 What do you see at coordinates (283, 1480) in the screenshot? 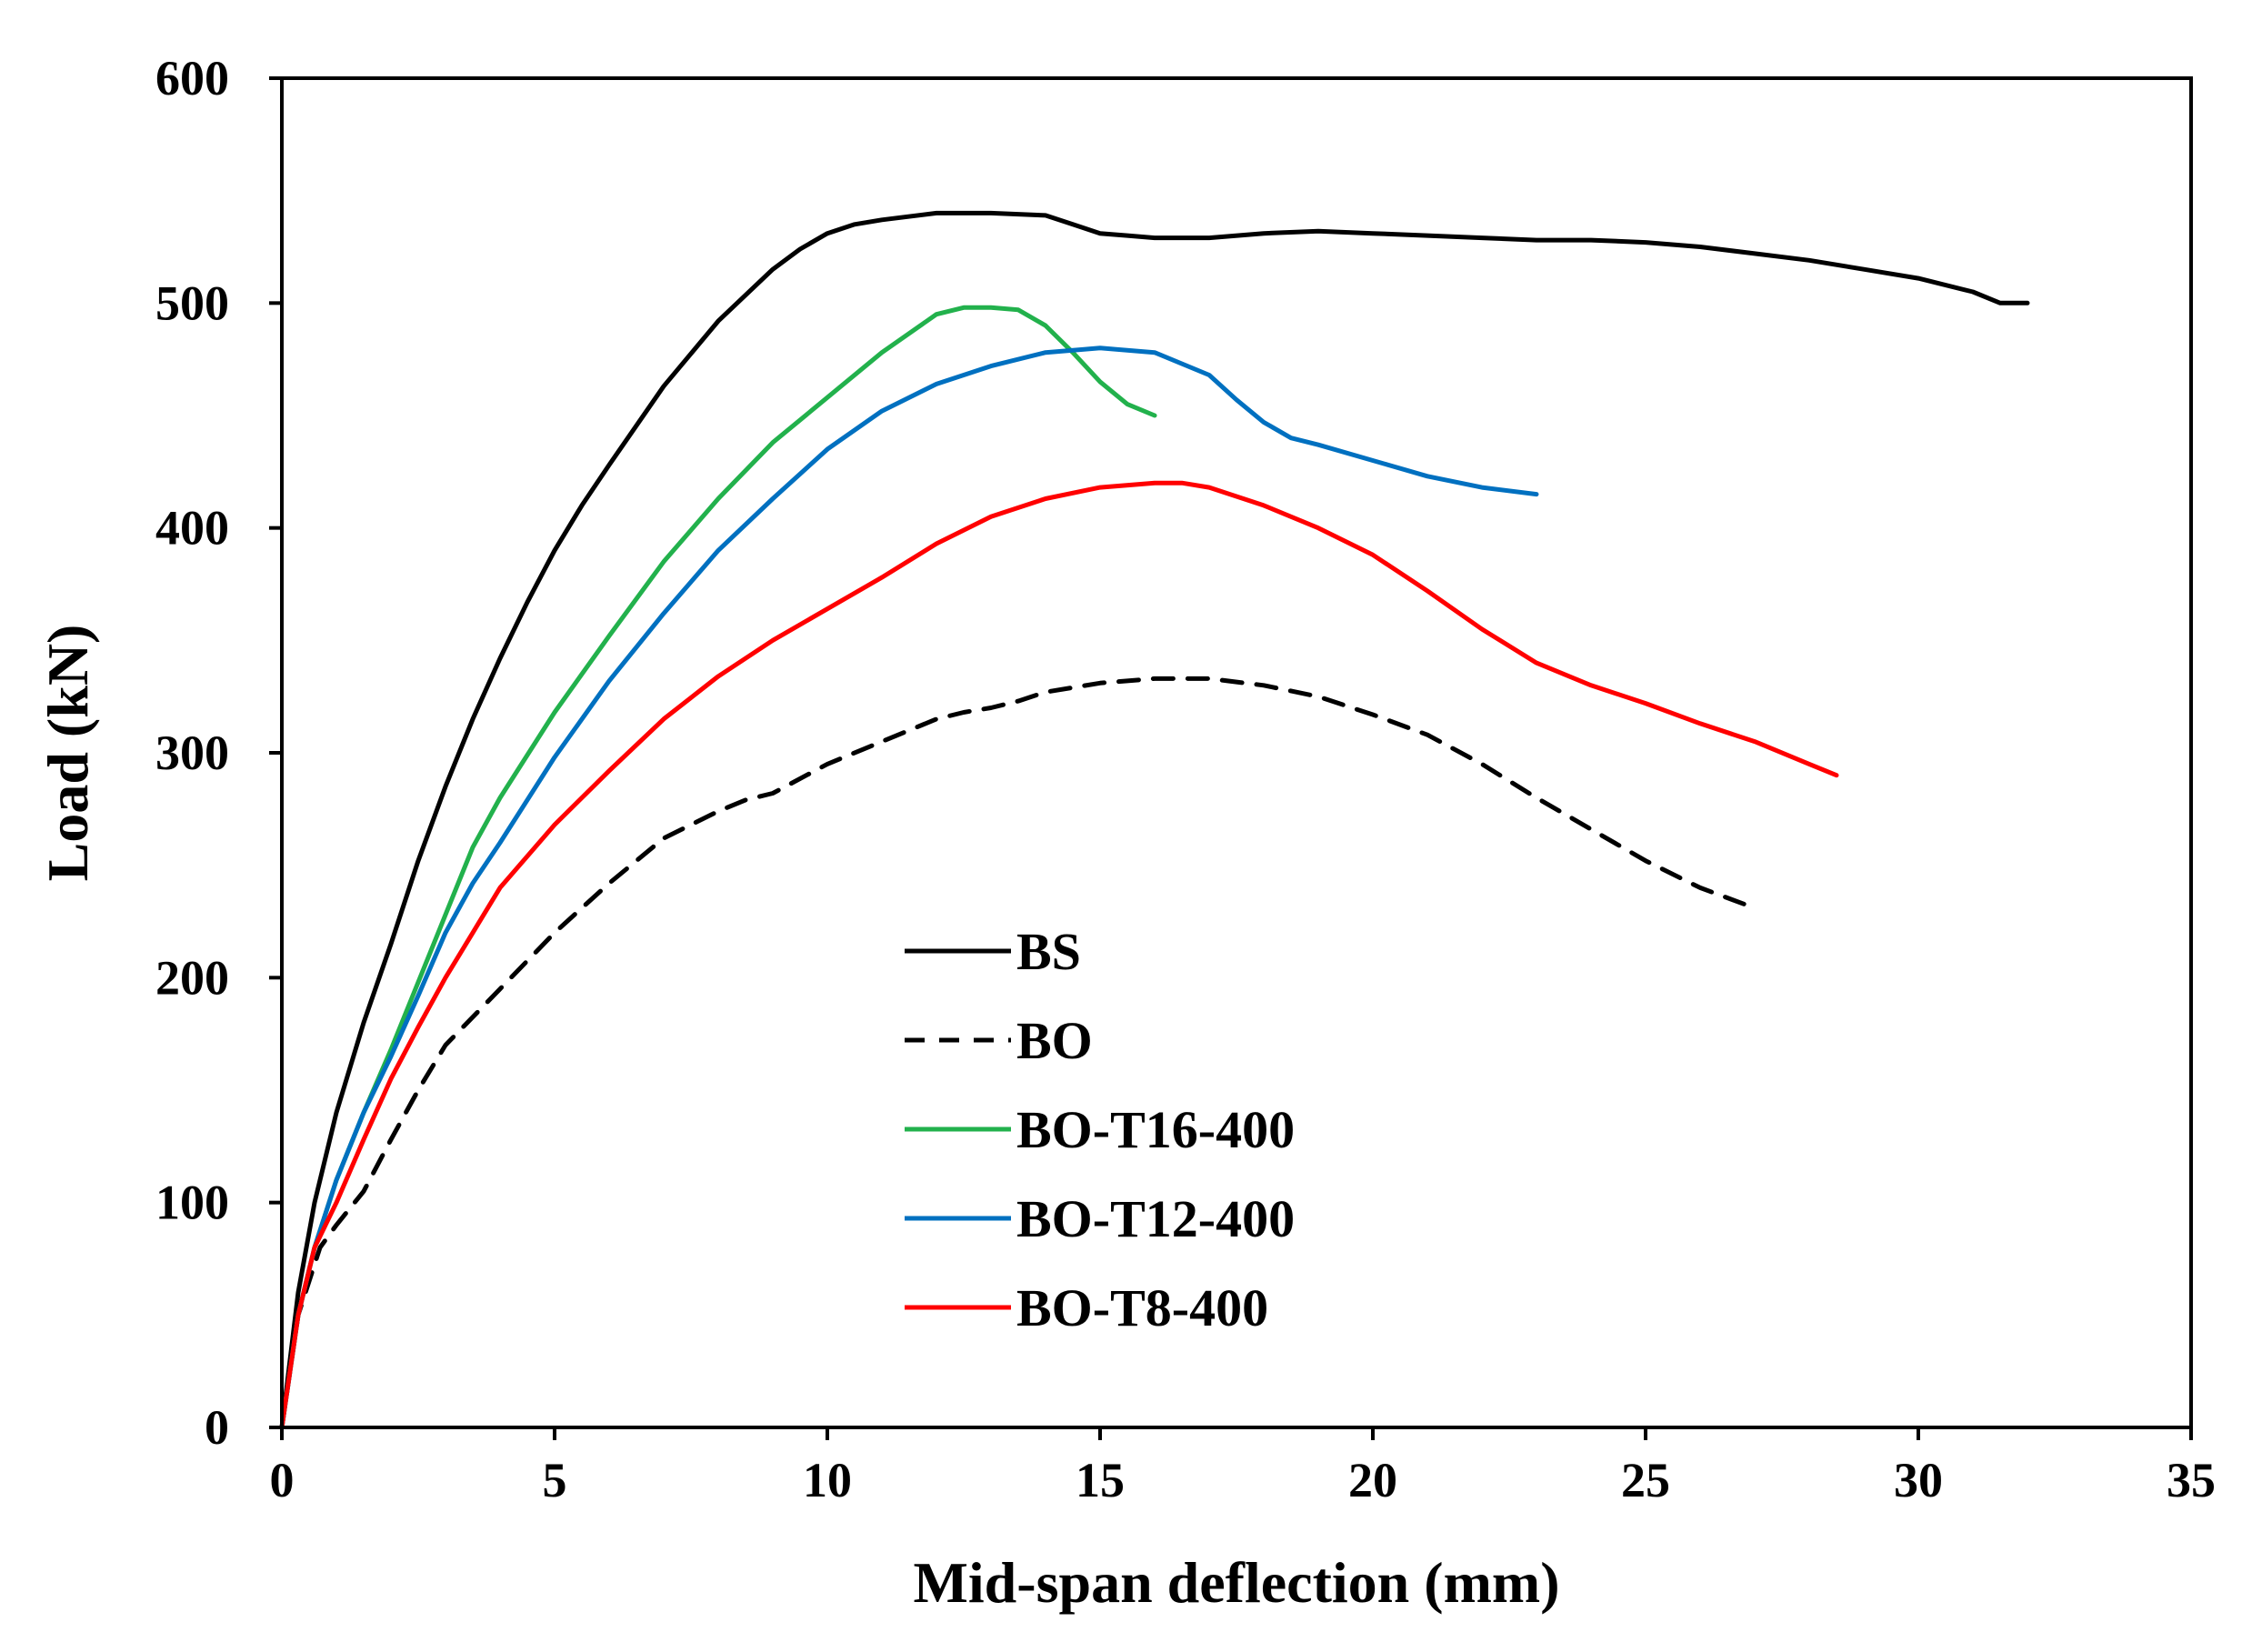
I see `x-tick-label: 0` at bounding box center [283, 1480].